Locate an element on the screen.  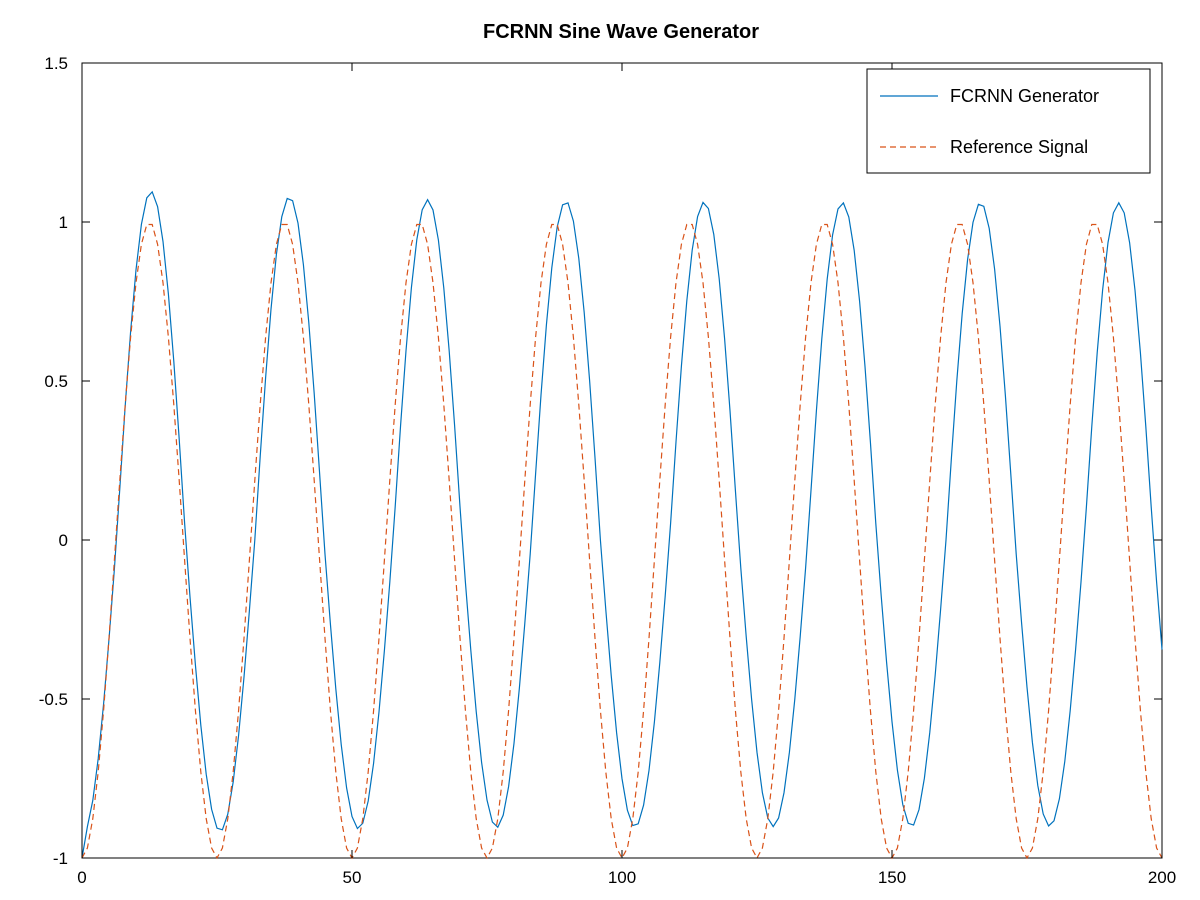
x-tick-label: 200 is located at coordinates (1162, 877).